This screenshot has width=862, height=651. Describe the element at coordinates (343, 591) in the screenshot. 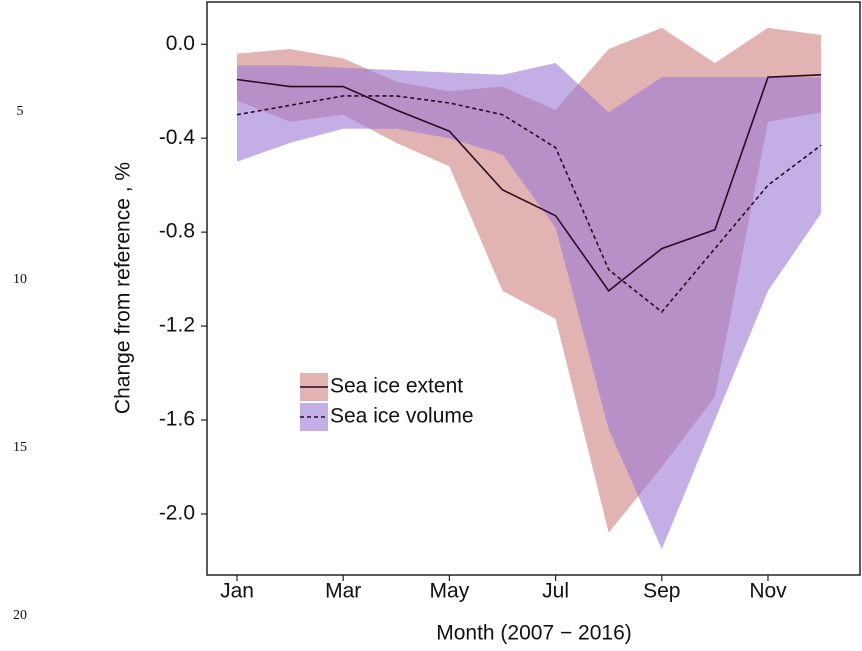

I see `x-tick-label: Mar` at that location.